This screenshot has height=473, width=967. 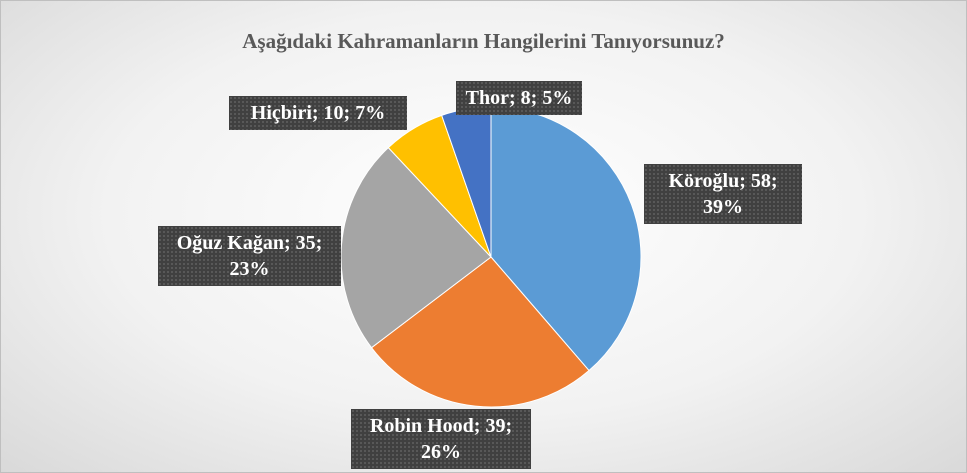 I want to click on data-label: Oğuz Kağan; 35; 23%, so click(x=249, y=256).